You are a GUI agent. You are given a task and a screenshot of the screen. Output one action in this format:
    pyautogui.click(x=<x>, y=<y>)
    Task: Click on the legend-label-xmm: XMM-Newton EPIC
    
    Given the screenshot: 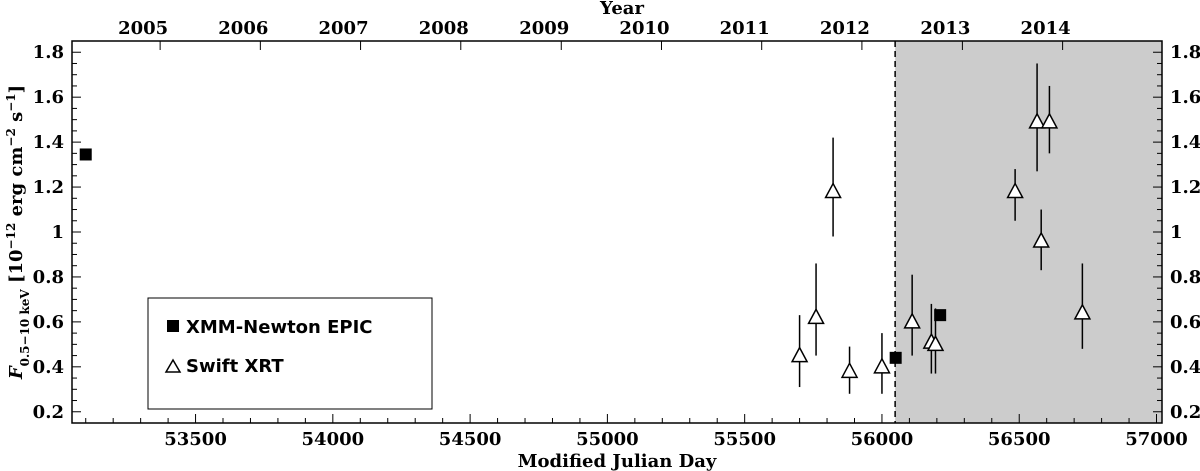 What is the action you would take?
    pyautogui.click(x=279, y=327)
    